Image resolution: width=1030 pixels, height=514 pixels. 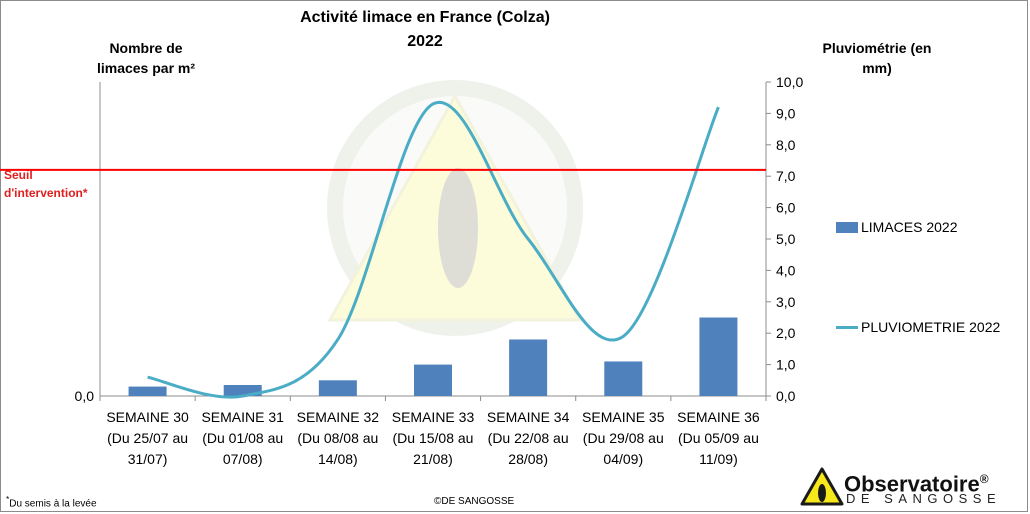 I want to click on x-tick-label: (Du 22/08 au, so click(x=528, y=438).